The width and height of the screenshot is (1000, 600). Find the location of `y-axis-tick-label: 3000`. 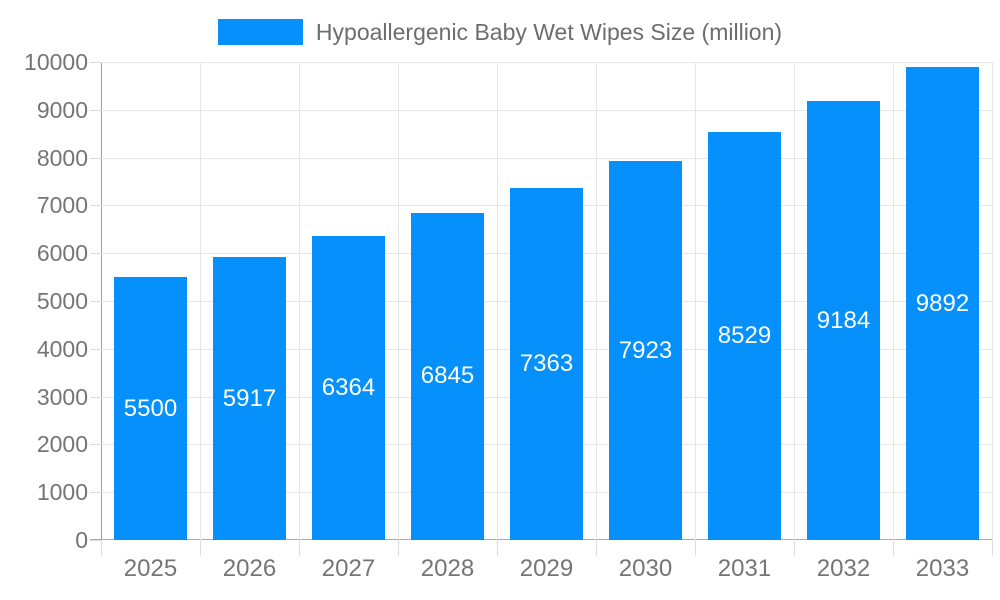

y-axis-tick-label: 3000 is located at coordinates (62, 396).